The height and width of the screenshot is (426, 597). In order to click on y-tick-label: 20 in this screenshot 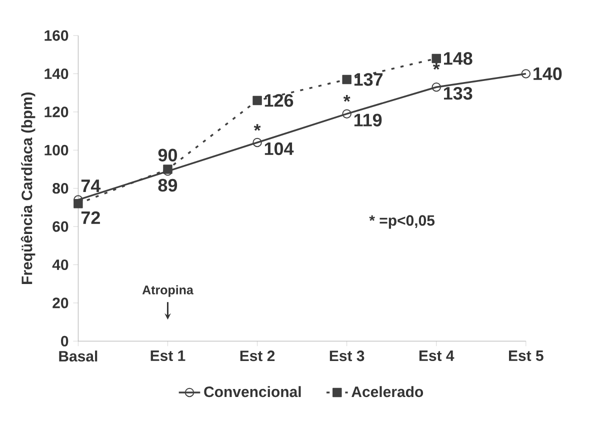, I will do `click(60, 302)`.